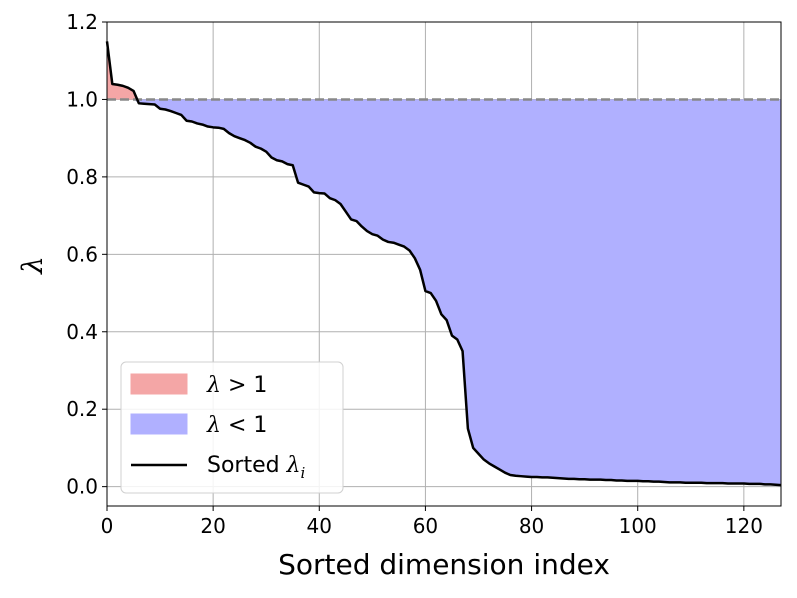  I want to click on x-ticks: 0 20 40 60 80 100 120, so click(432, 522).